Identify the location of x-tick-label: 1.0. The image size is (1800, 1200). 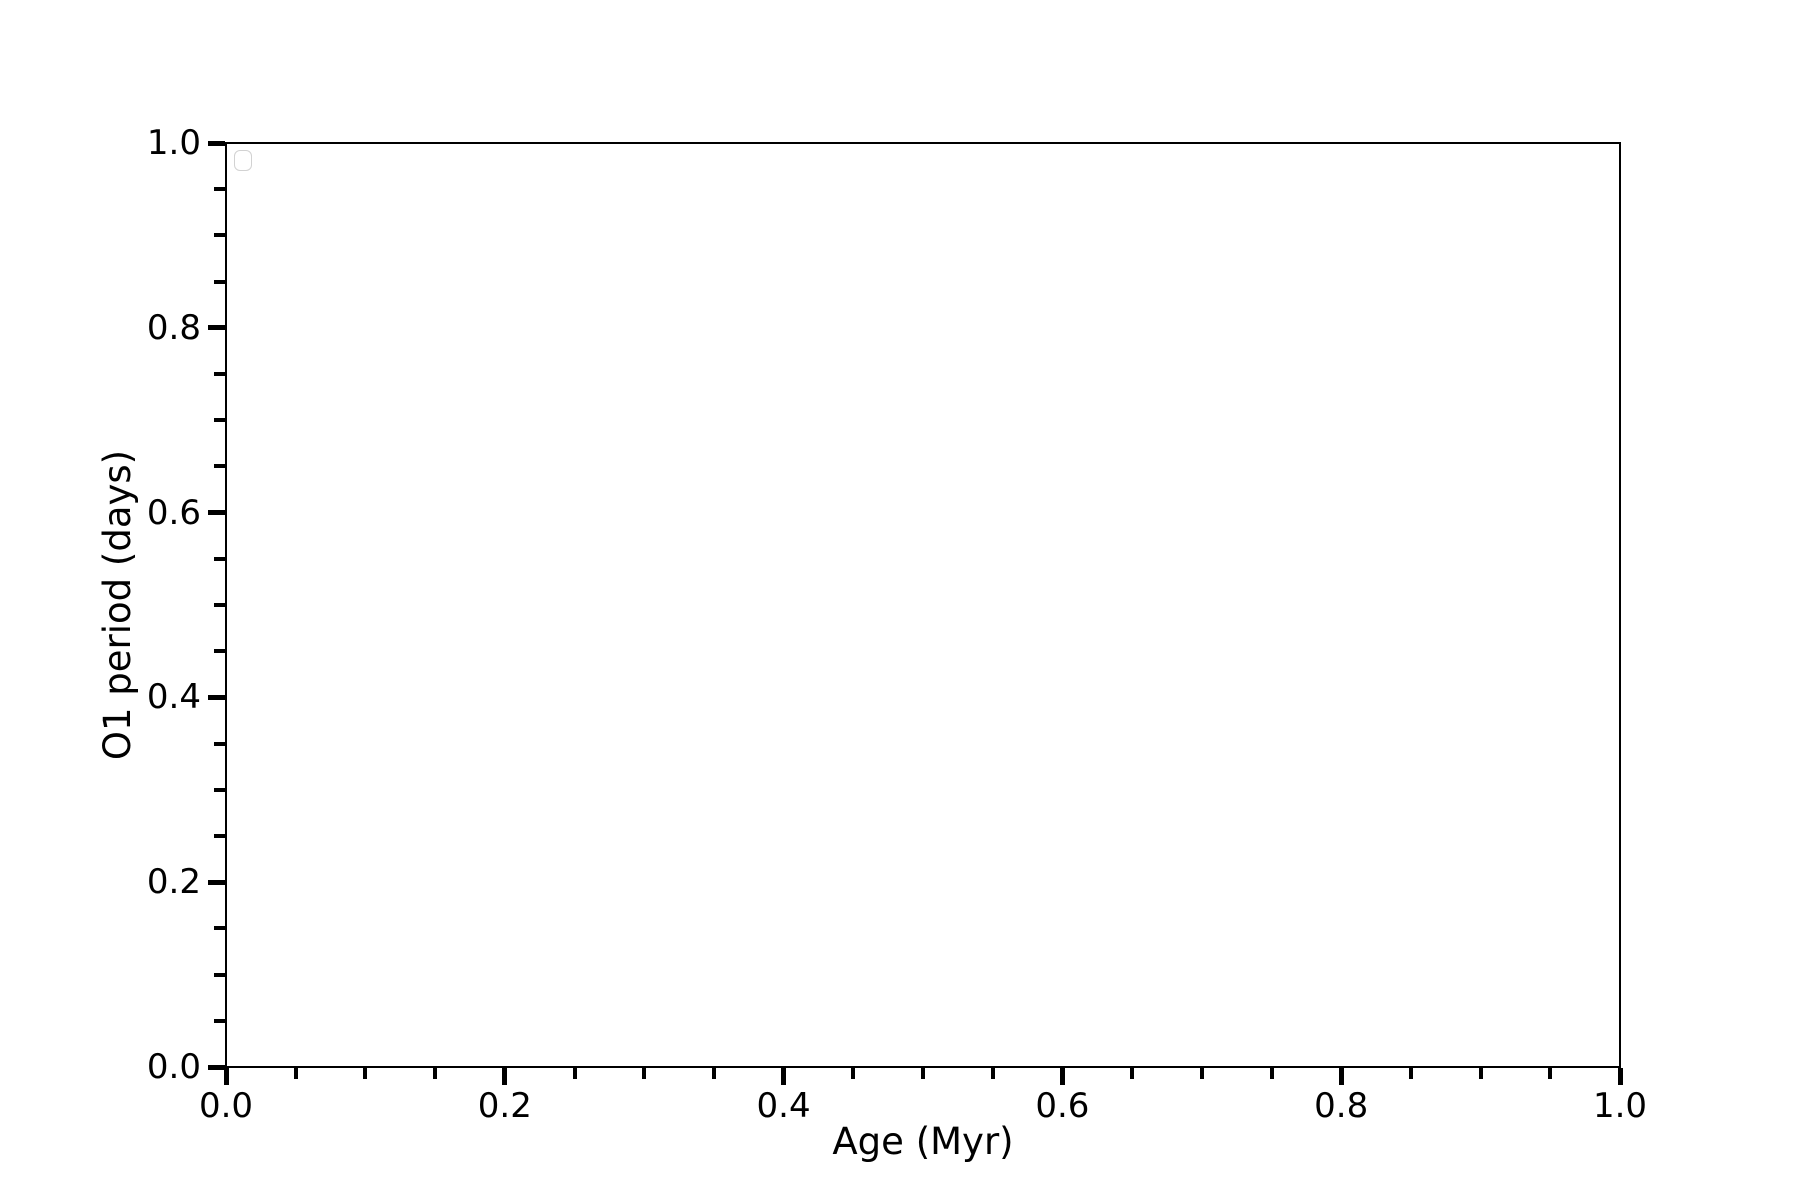
(1620, 1106).